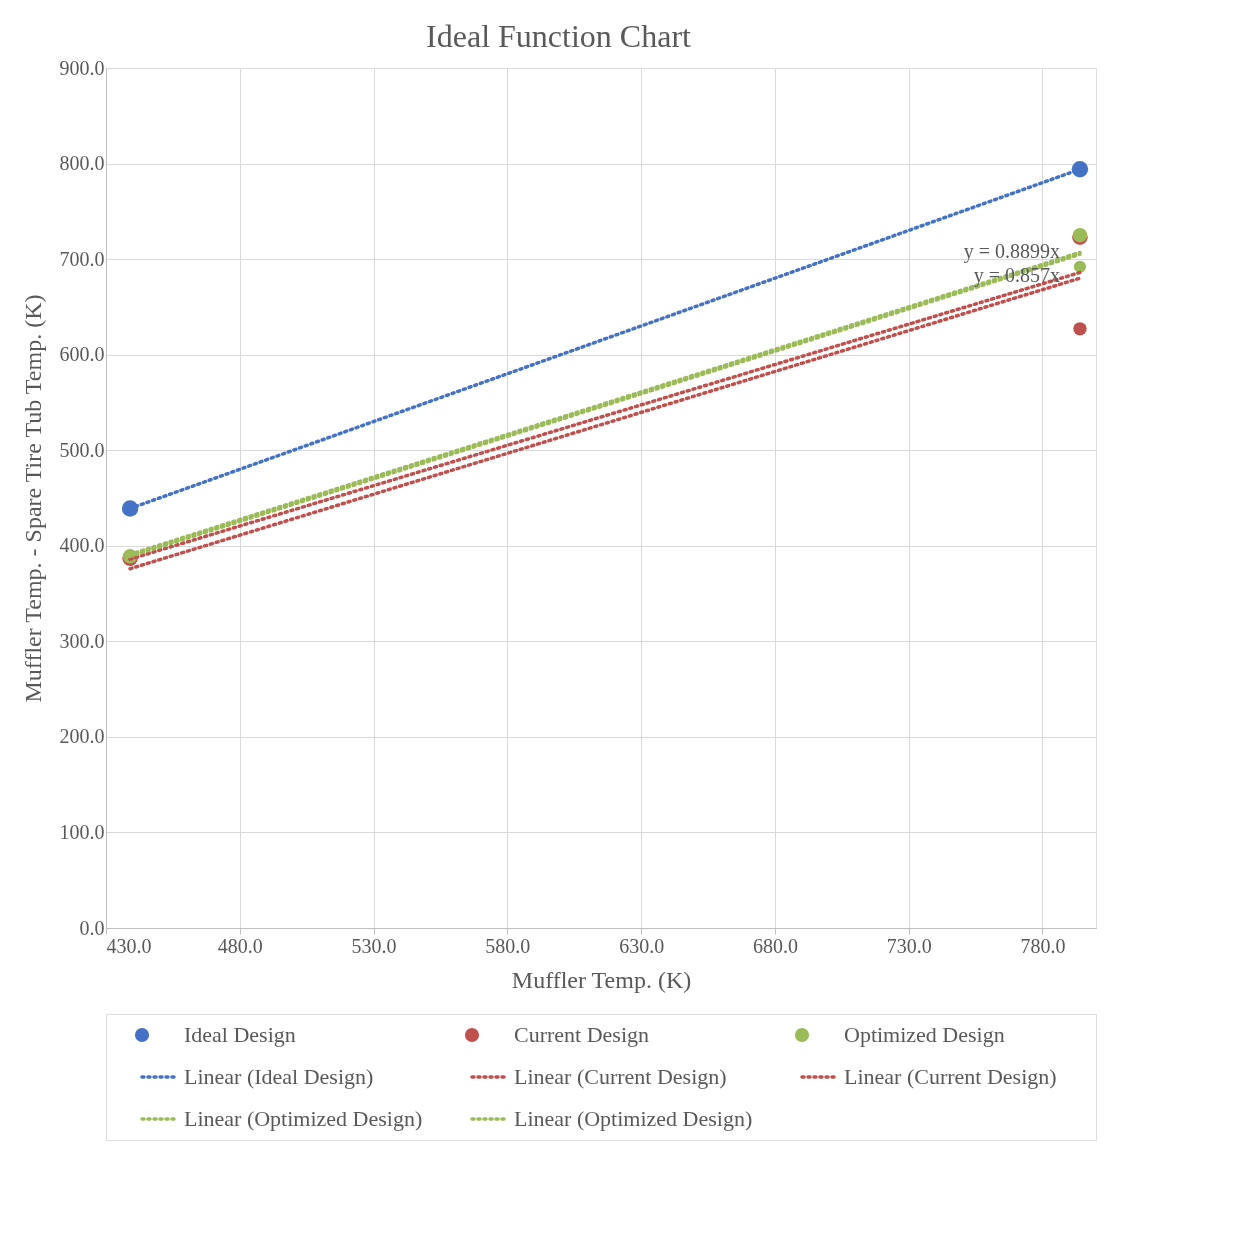 The image size is (1233, 1252). Describe the element at coordinates (82, 545) in the screenshot. I see `y-tick-label: 400.0` at that location.